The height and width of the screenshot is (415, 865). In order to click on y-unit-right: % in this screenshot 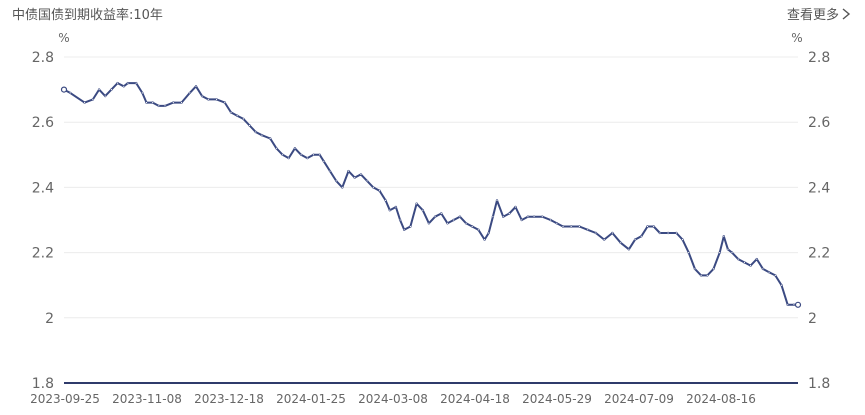, I will do `click(796, 38)`.